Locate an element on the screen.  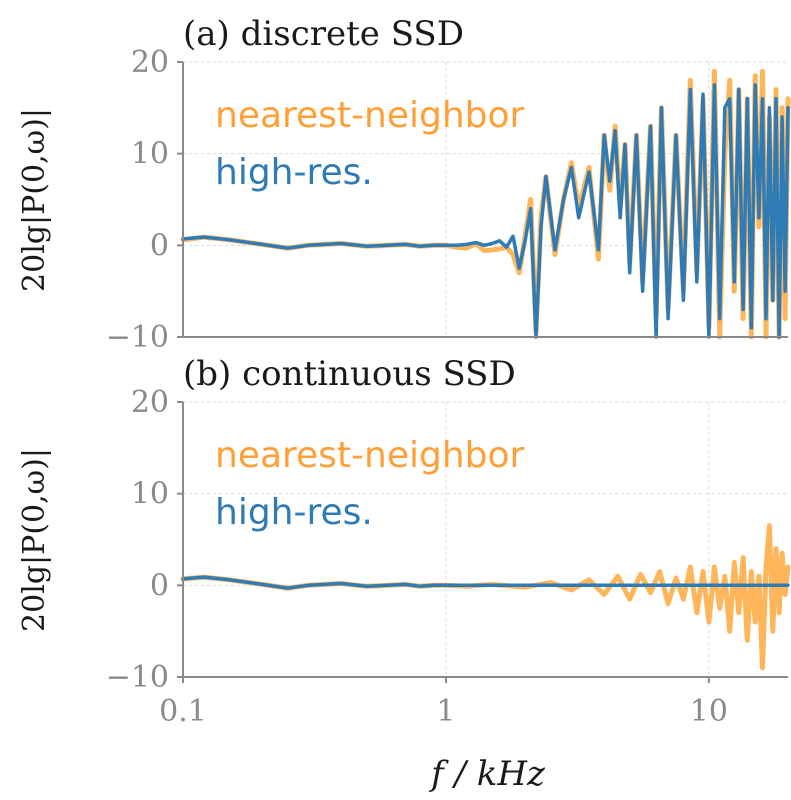
panel-b-yticks: 20 10 0 −10 is located at coordinates (144, 540).